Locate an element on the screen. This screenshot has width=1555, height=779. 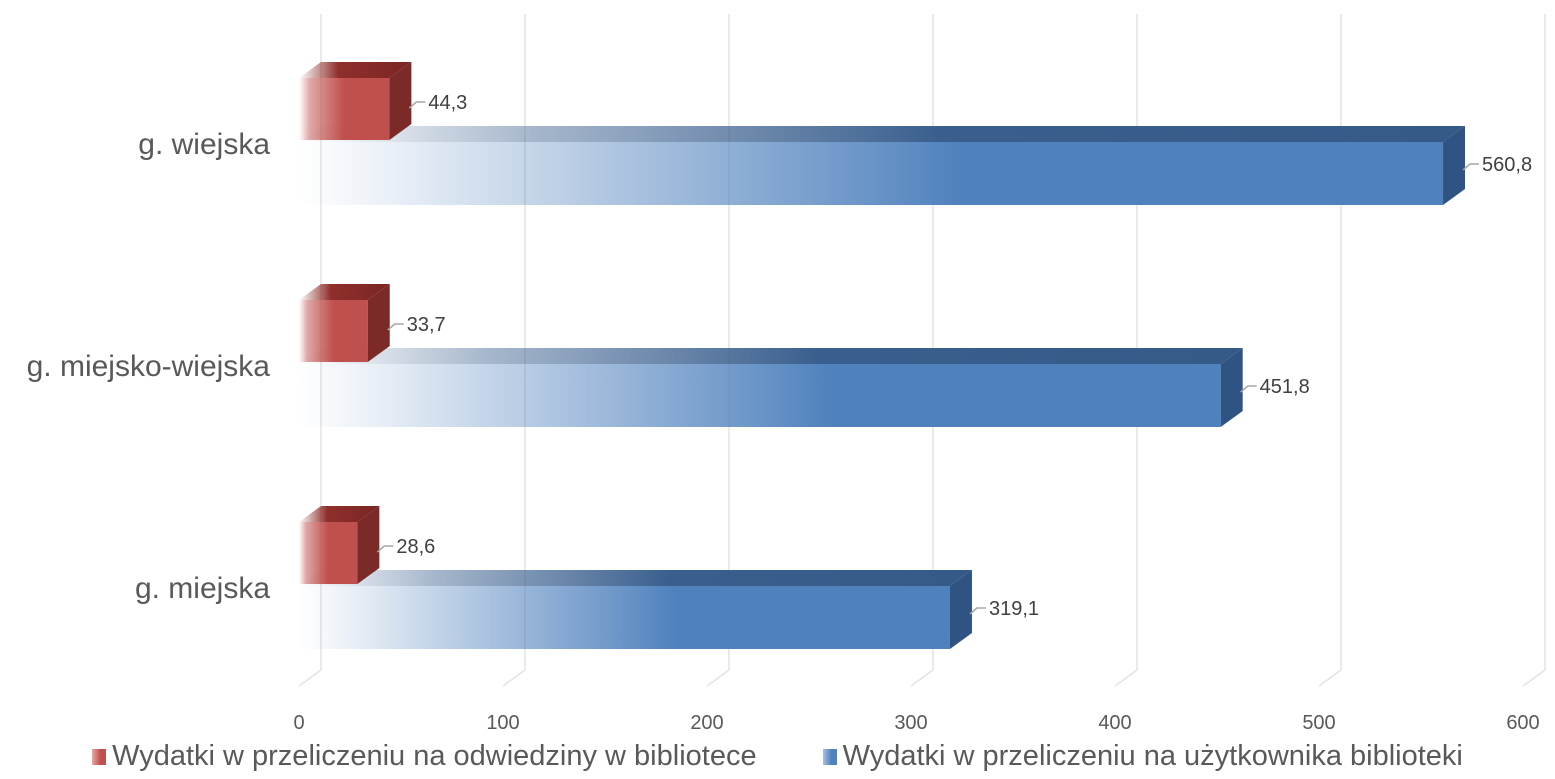
x-tick-label: 400 is located at coordinates (1114, 723).